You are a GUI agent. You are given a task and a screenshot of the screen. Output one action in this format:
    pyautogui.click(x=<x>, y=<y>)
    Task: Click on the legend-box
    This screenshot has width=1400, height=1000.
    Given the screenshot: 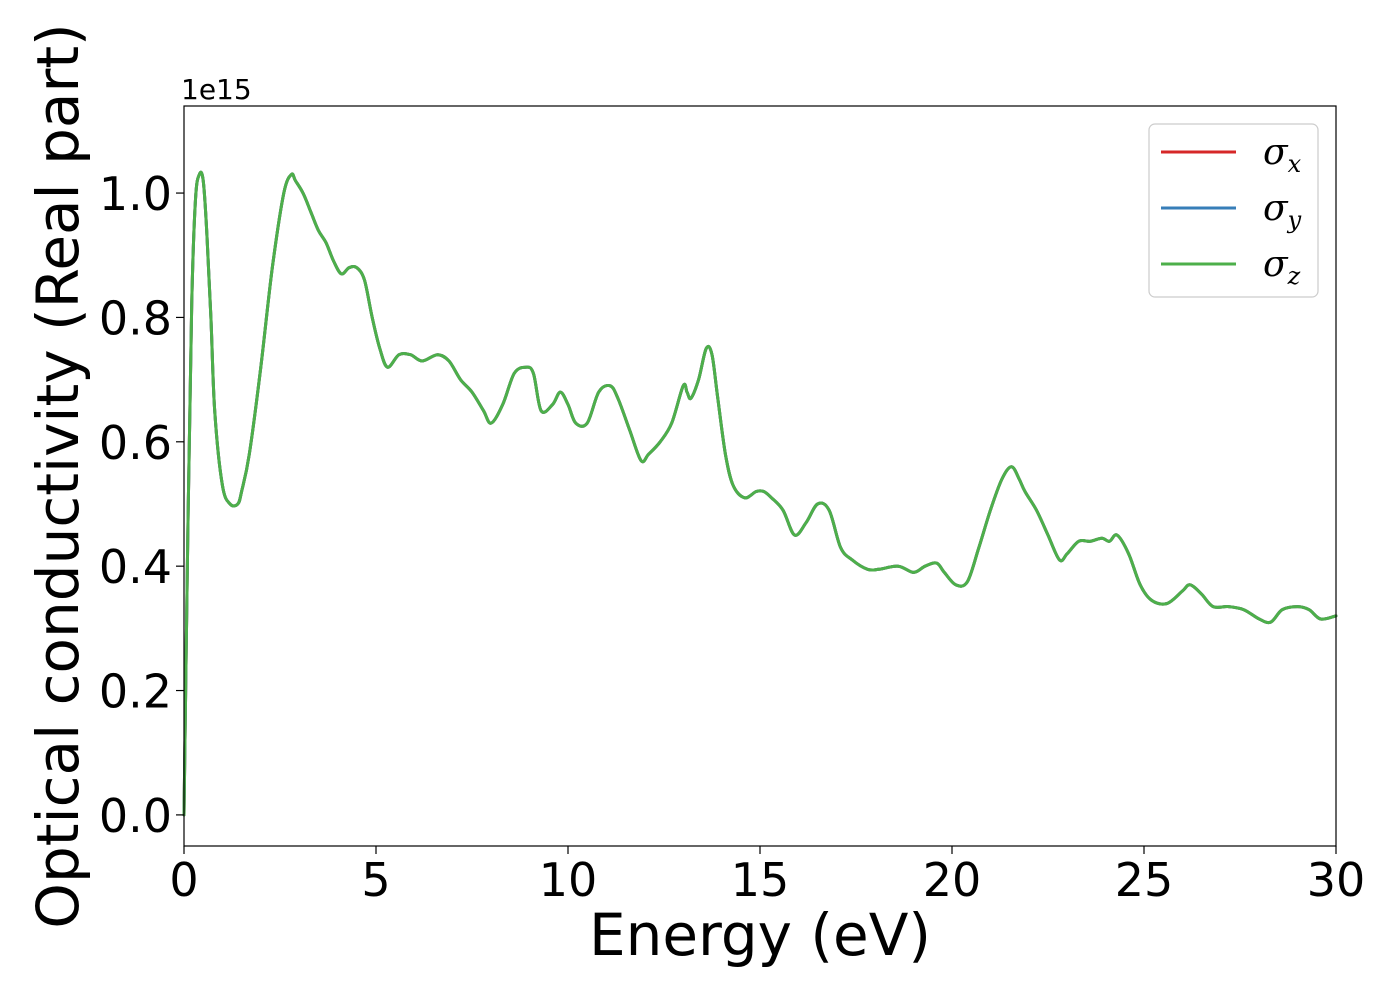 What is the action you would take?
    pyautogui.click(x=1233, y=210)
    